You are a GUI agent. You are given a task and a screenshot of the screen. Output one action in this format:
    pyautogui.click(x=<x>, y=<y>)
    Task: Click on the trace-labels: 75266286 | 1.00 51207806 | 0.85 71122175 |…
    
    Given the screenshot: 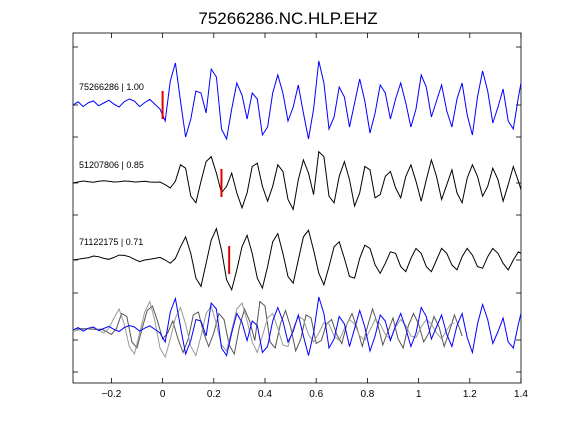 What is the action you would take?
    pyautogui.click(x=111, y=164)
    